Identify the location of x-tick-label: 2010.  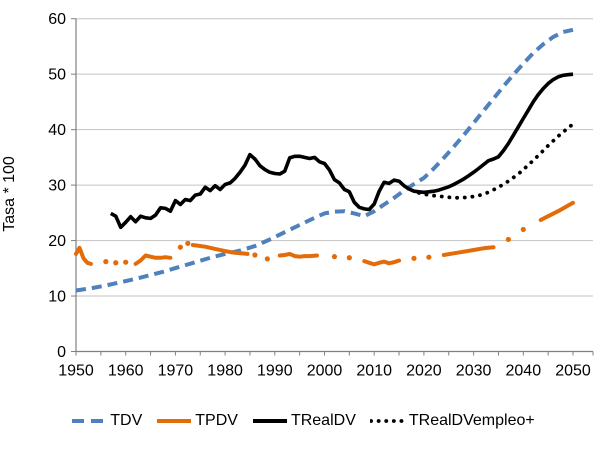
(374, 371).